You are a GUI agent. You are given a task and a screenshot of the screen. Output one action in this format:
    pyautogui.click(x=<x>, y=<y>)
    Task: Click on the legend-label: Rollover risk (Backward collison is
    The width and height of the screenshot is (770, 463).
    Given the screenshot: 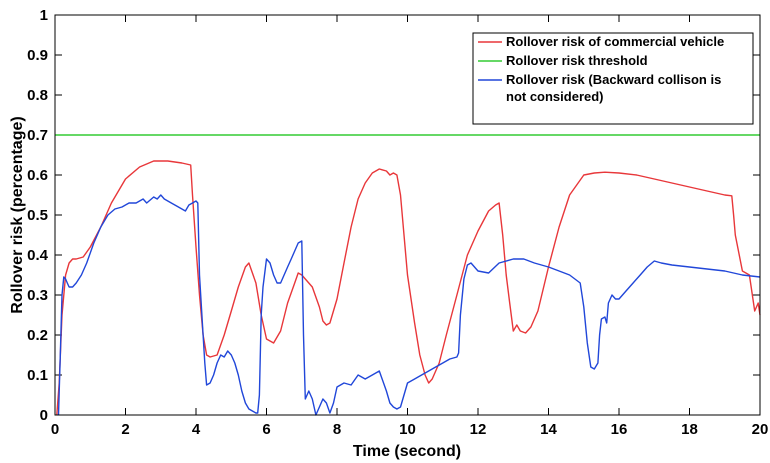 What is the action you would take?
    pyautogui.click(x=613, y=79)
    